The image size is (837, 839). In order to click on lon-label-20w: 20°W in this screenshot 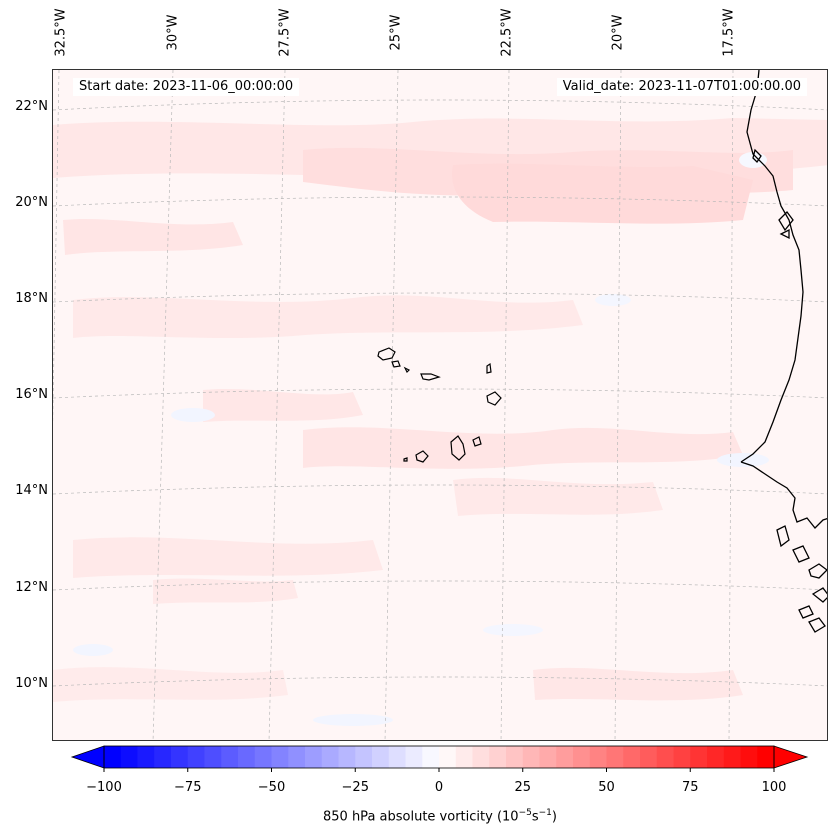, I will do `click(618, 32)`.